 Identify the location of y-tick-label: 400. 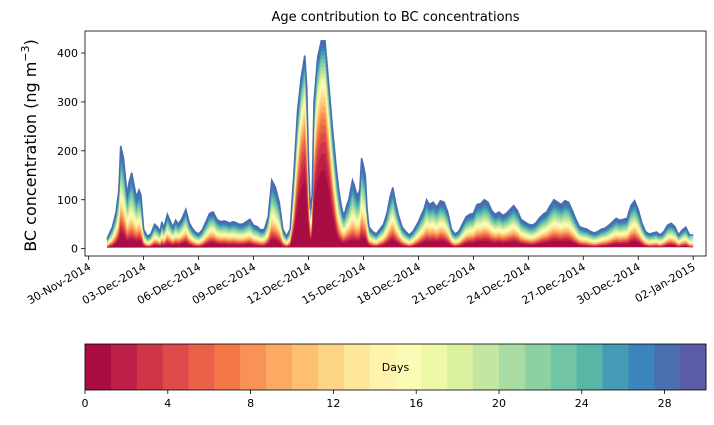
(67, 53).